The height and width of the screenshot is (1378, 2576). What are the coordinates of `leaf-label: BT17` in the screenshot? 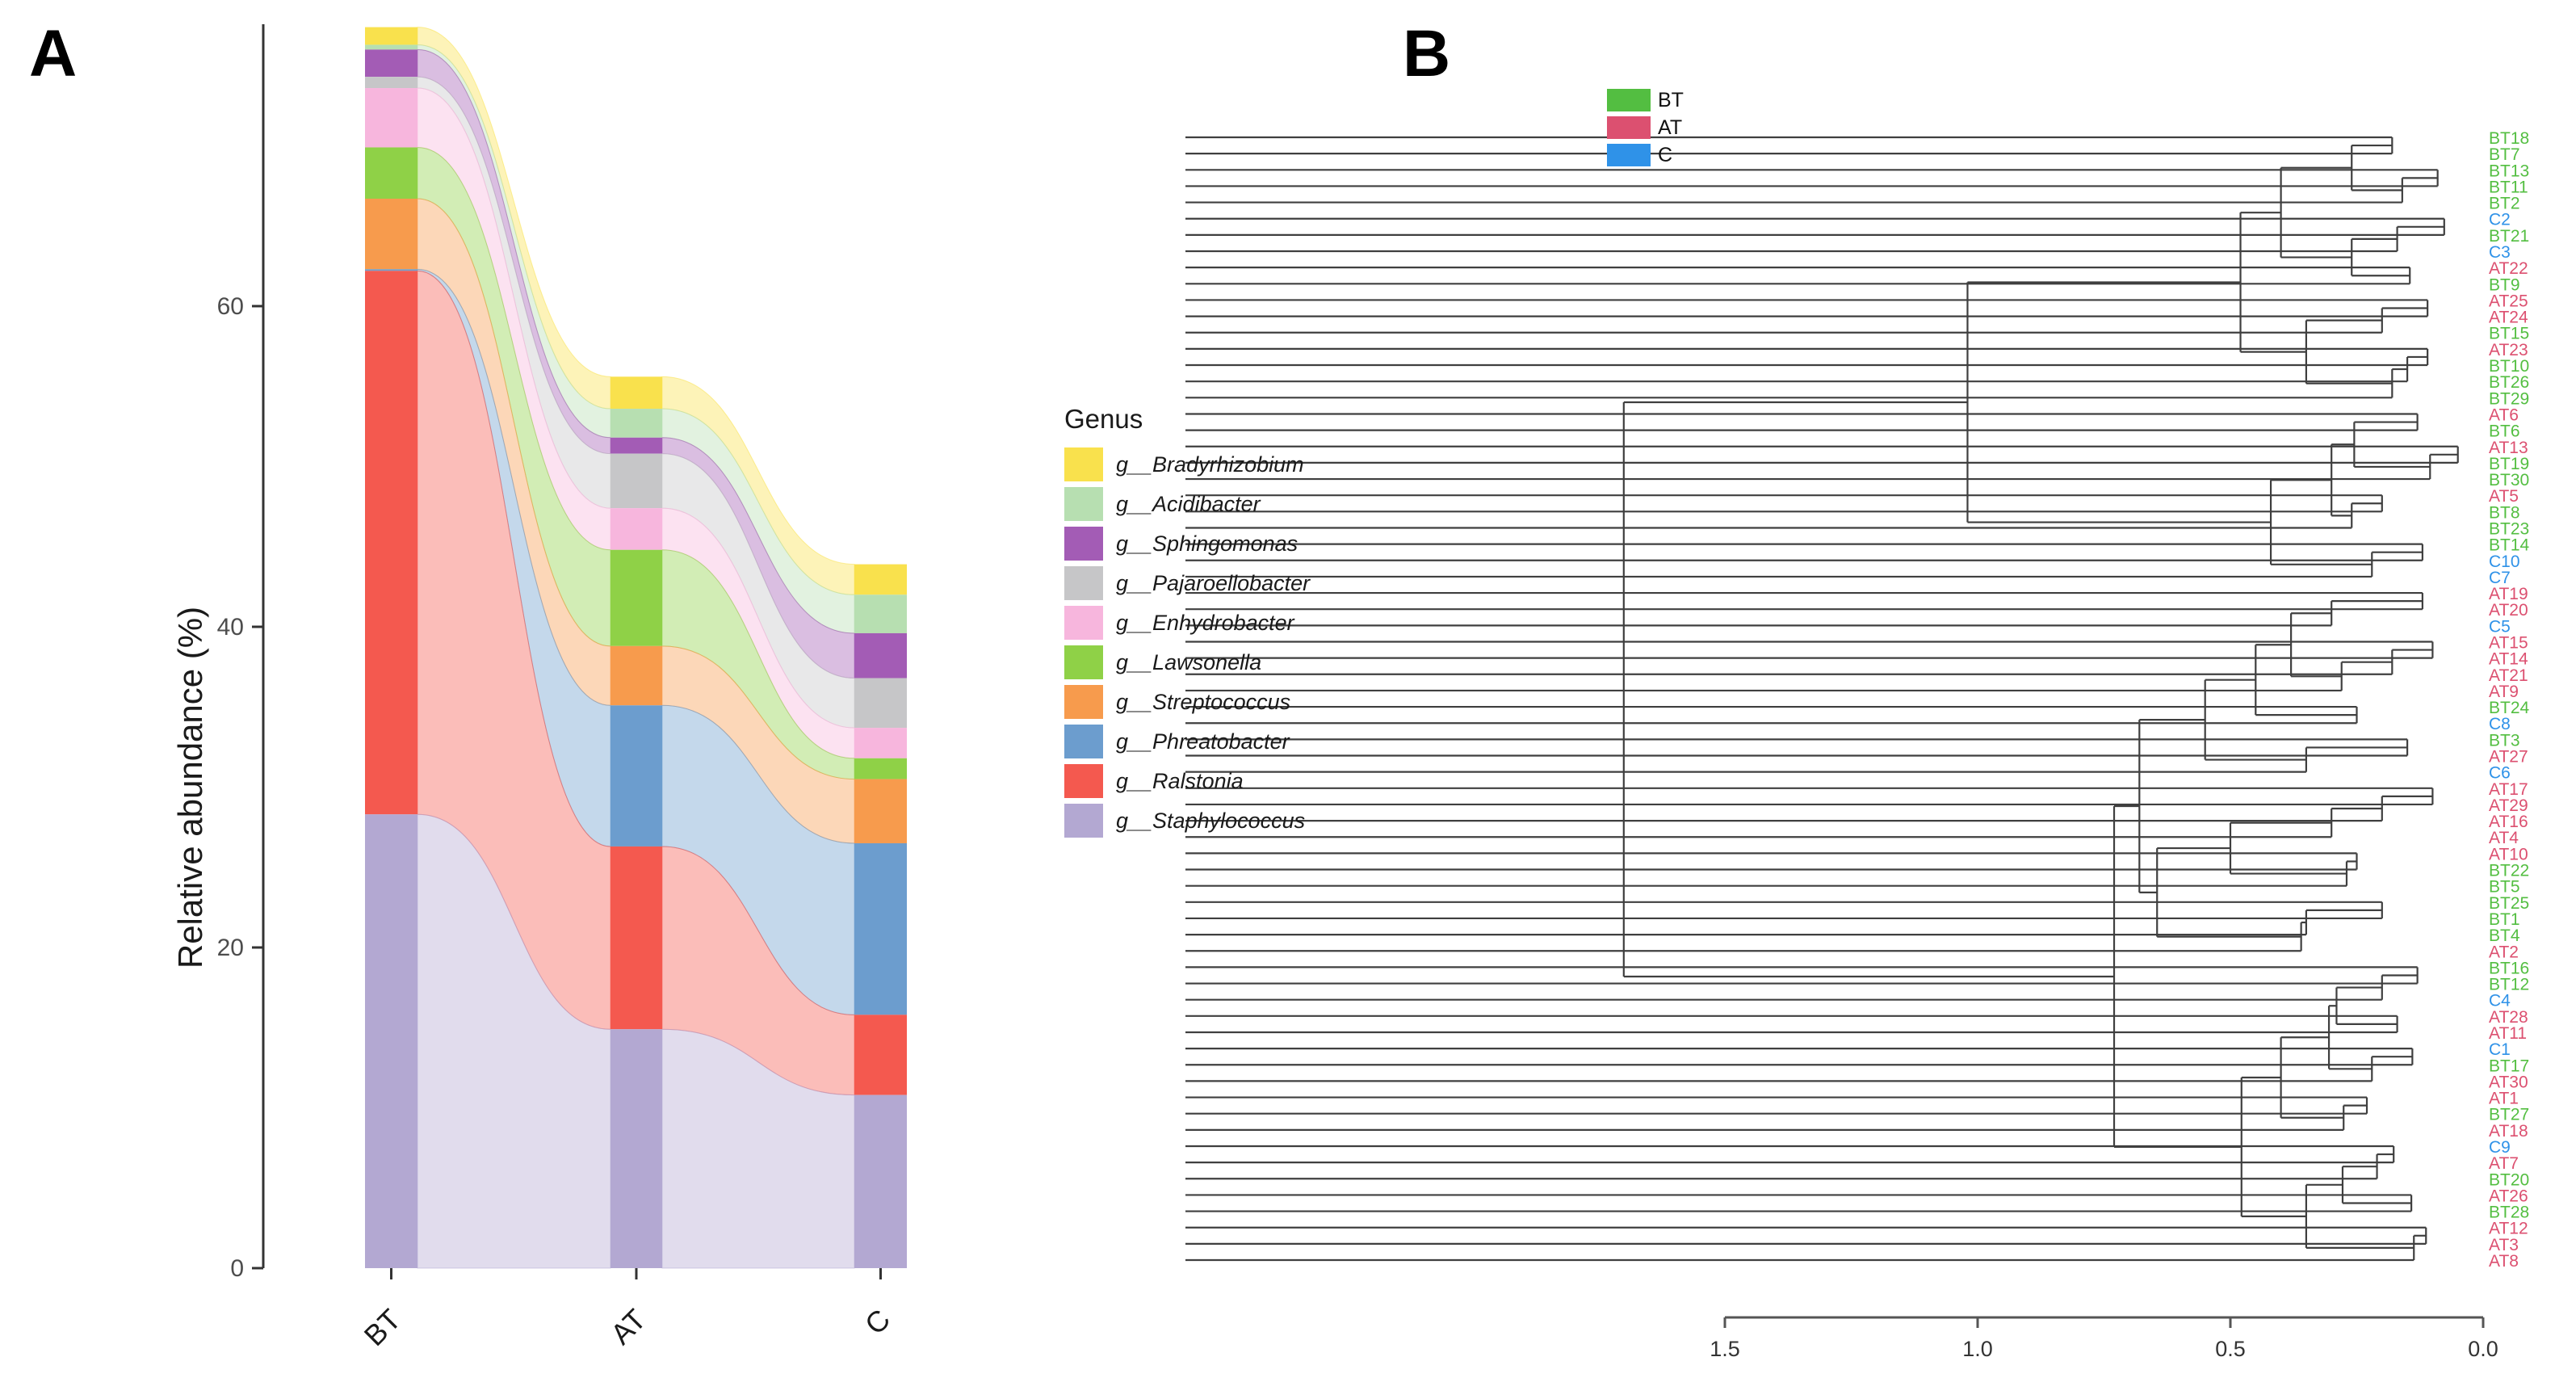 It's located at (2509, 1066).